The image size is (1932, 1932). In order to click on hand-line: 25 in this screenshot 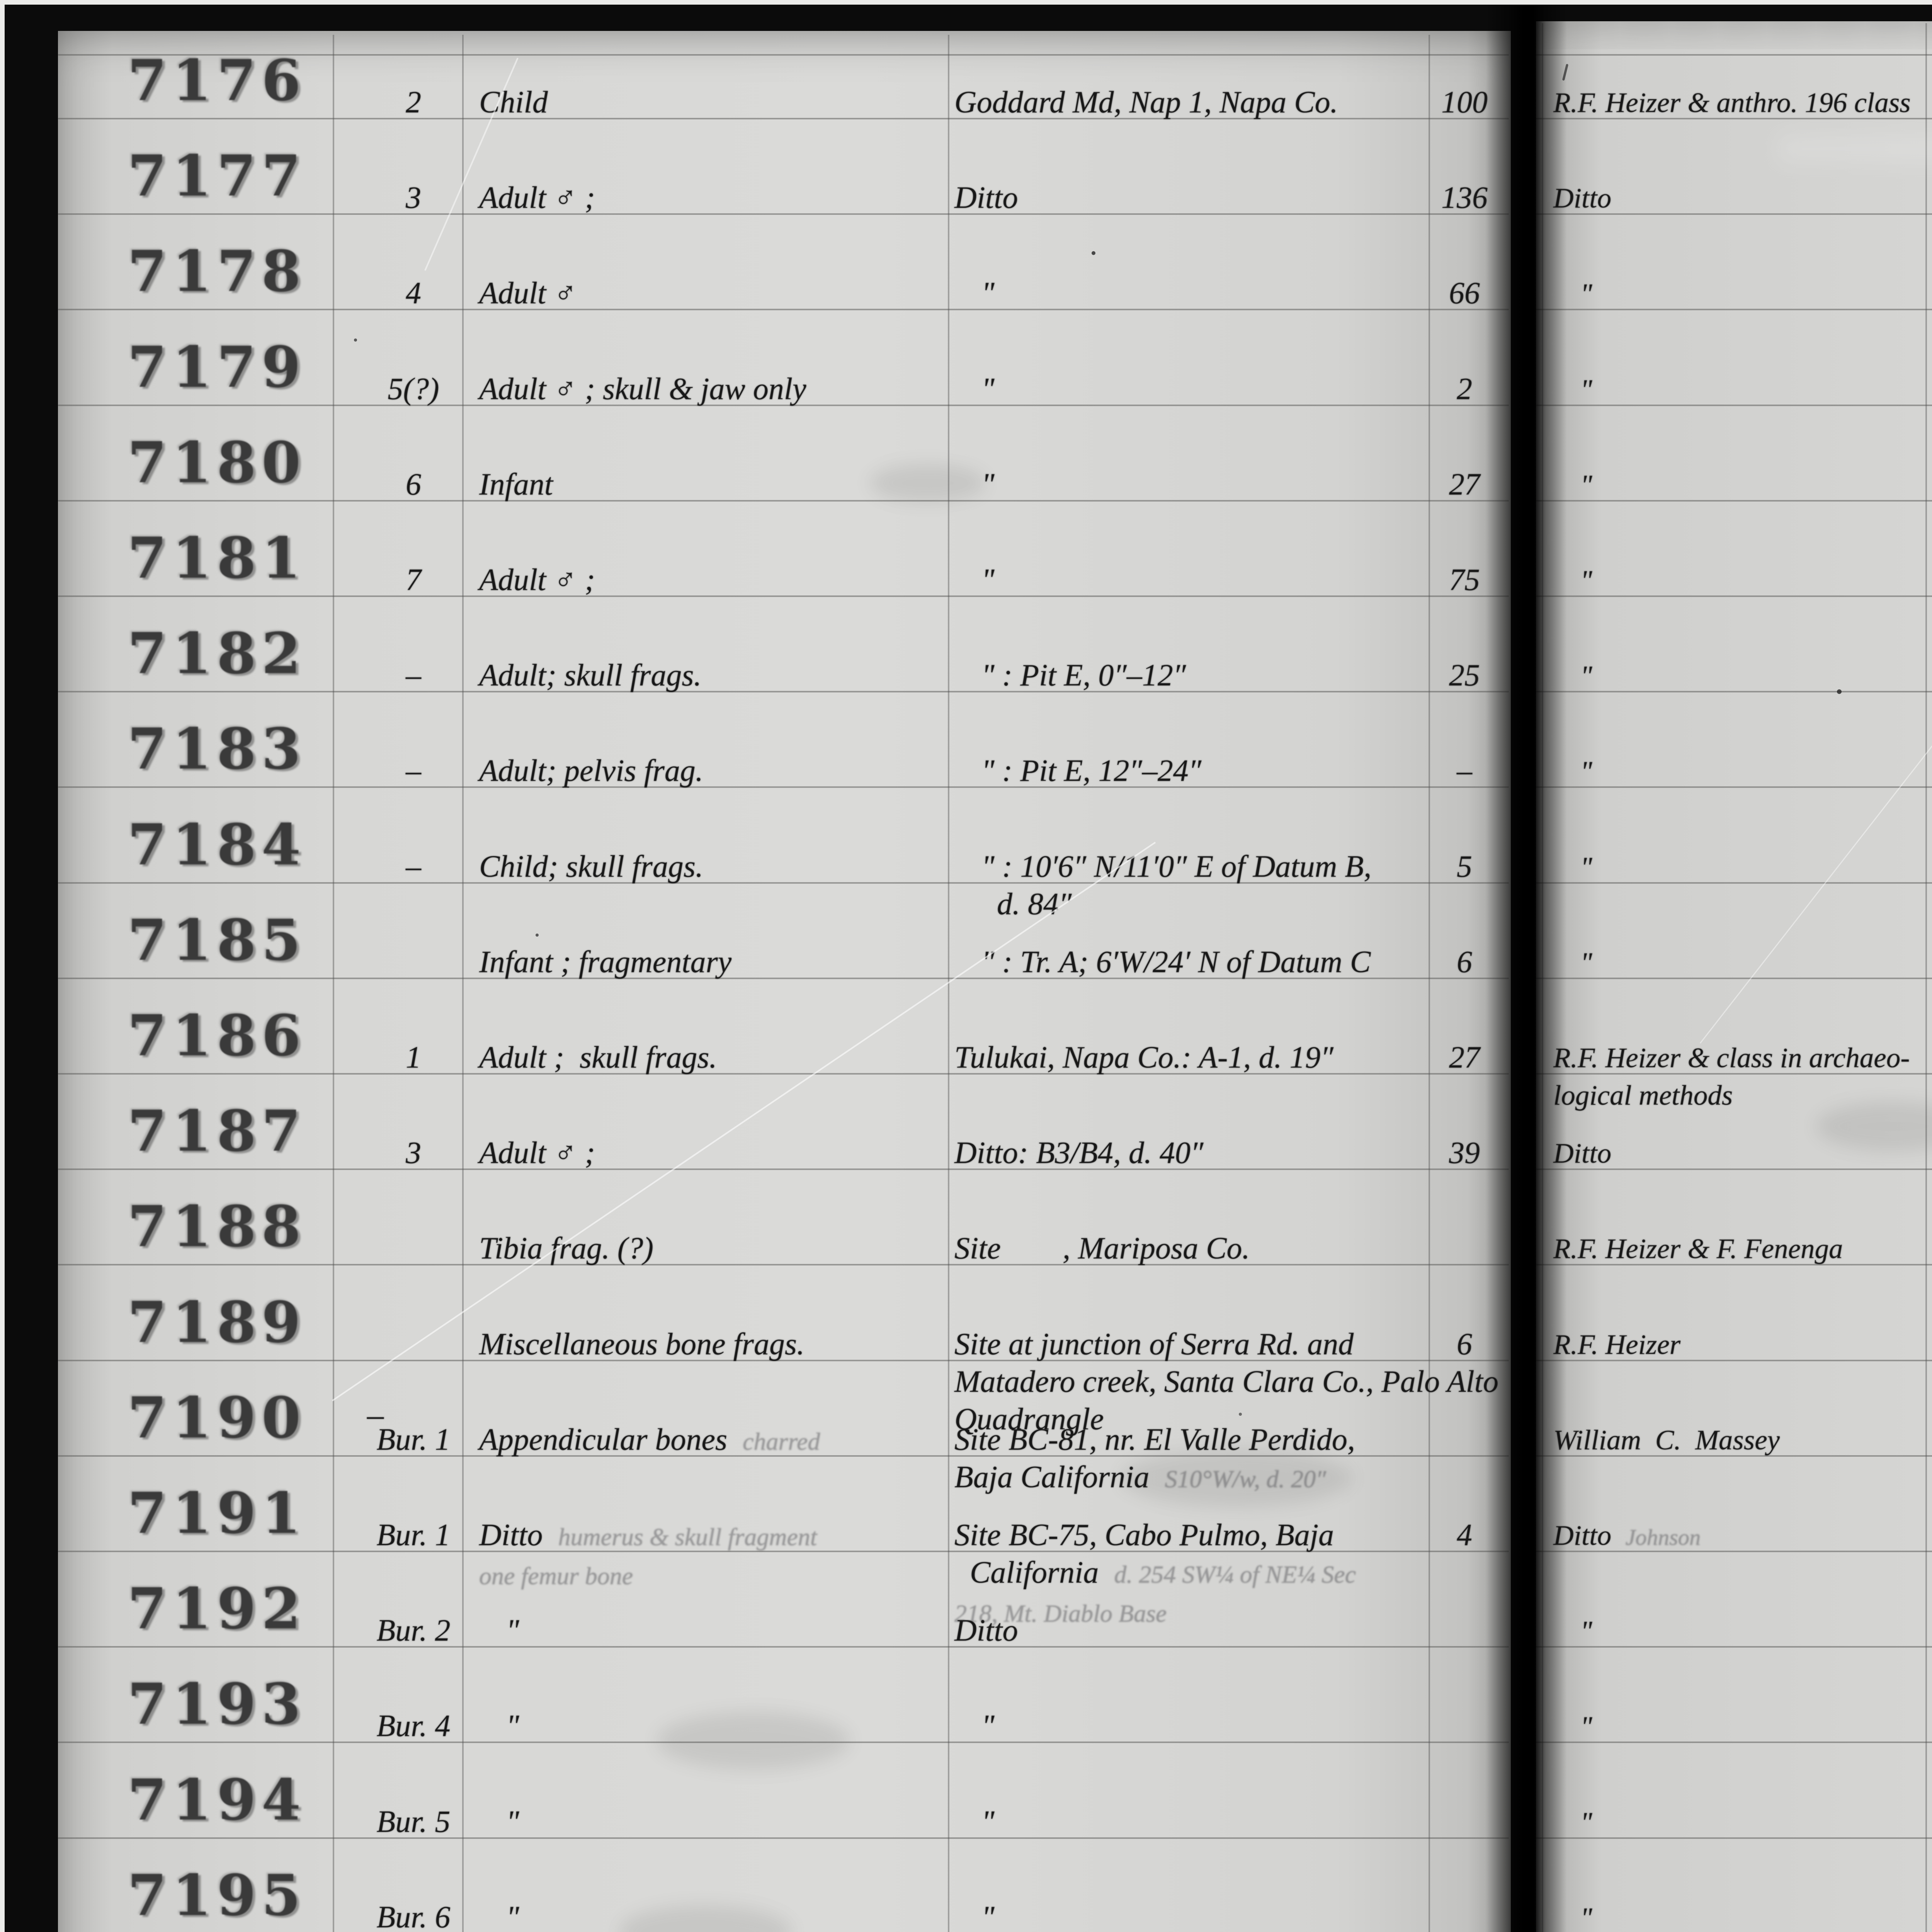, I will do `click(1464, 675)`.